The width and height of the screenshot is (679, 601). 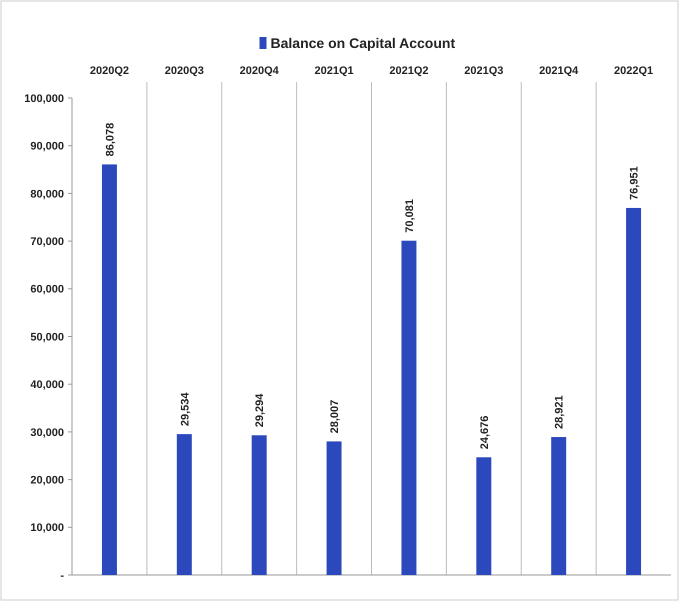 What do you see at coordinates (409, 71) in the screenshot?
I see `x-tick-label: 2021Q2` at bounding box center [409, 71].